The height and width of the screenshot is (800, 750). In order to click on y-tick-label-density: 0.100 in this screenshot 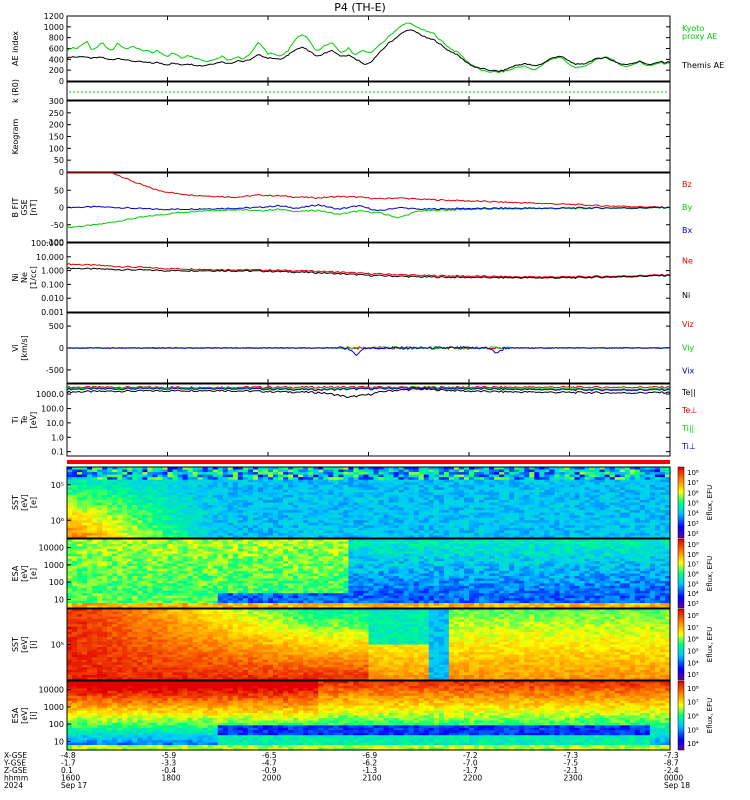, I will do `click(52, 284)`.